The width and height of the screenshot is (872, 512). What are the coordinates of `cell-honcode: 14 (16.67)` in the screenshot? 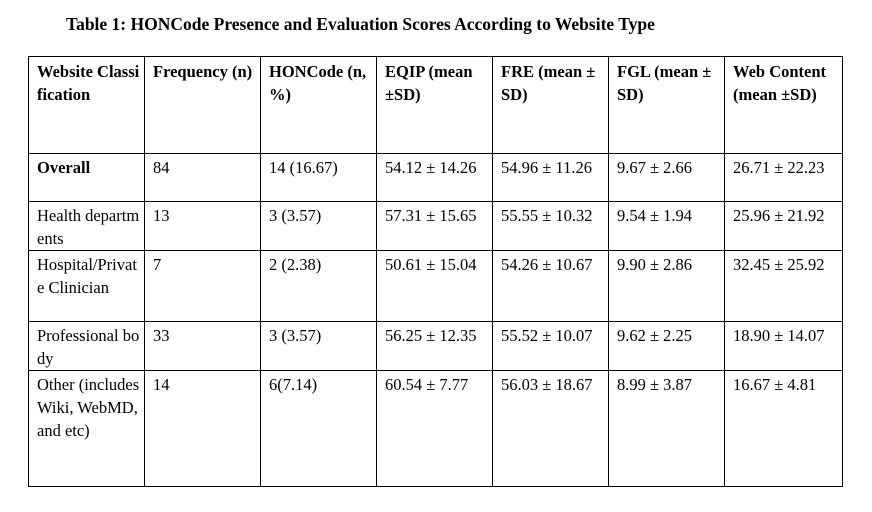 It's located at (318, 177).